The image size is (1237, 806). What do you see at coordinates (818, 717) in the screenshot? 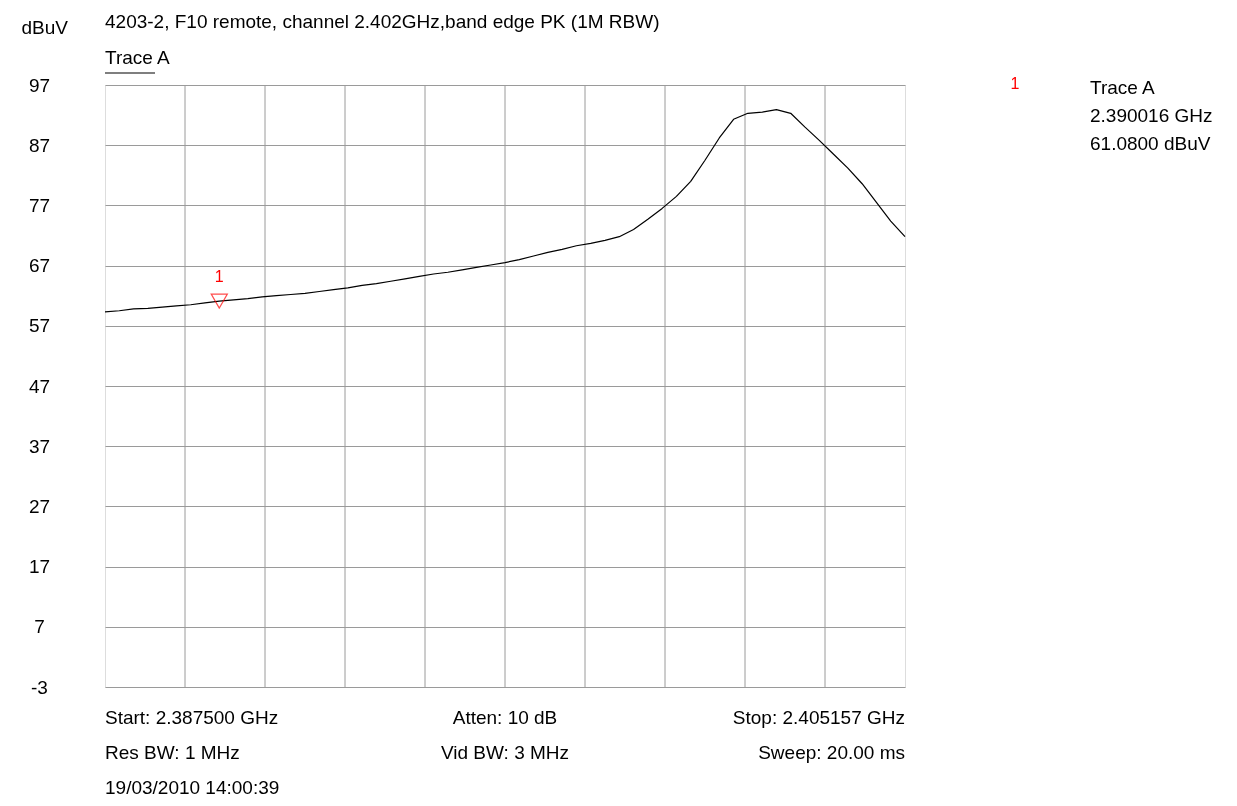
I see `text: Stop: 2.405157 GHz` at bounding box center [818, 717].